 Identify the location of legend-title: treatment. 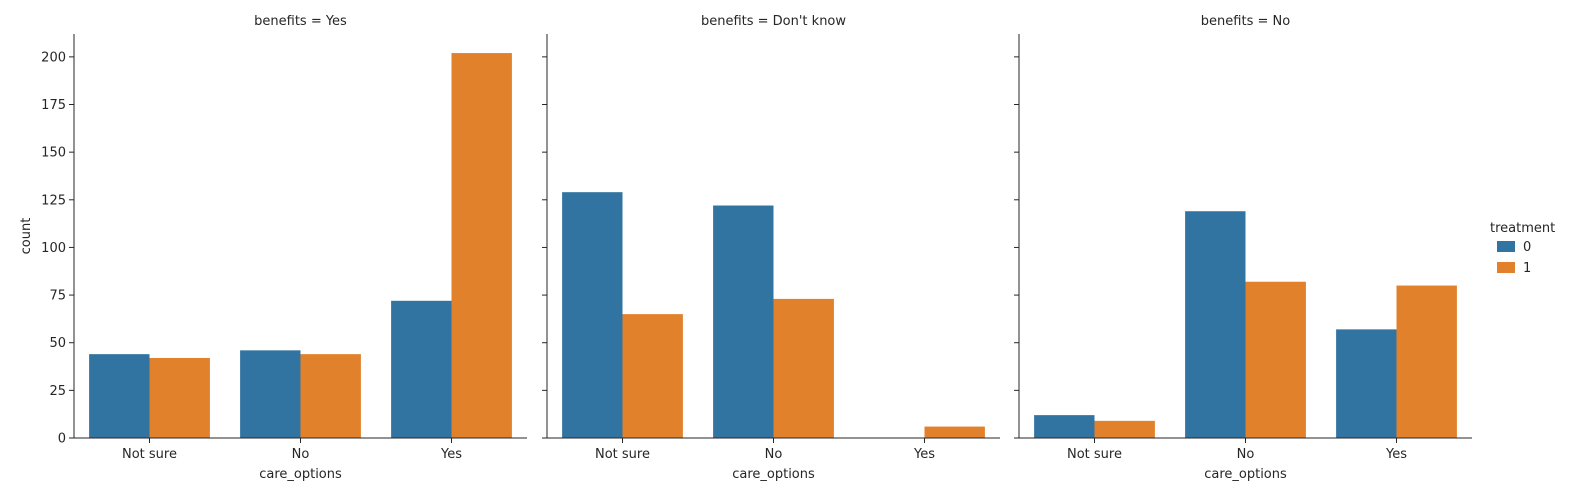
(1522, 228).